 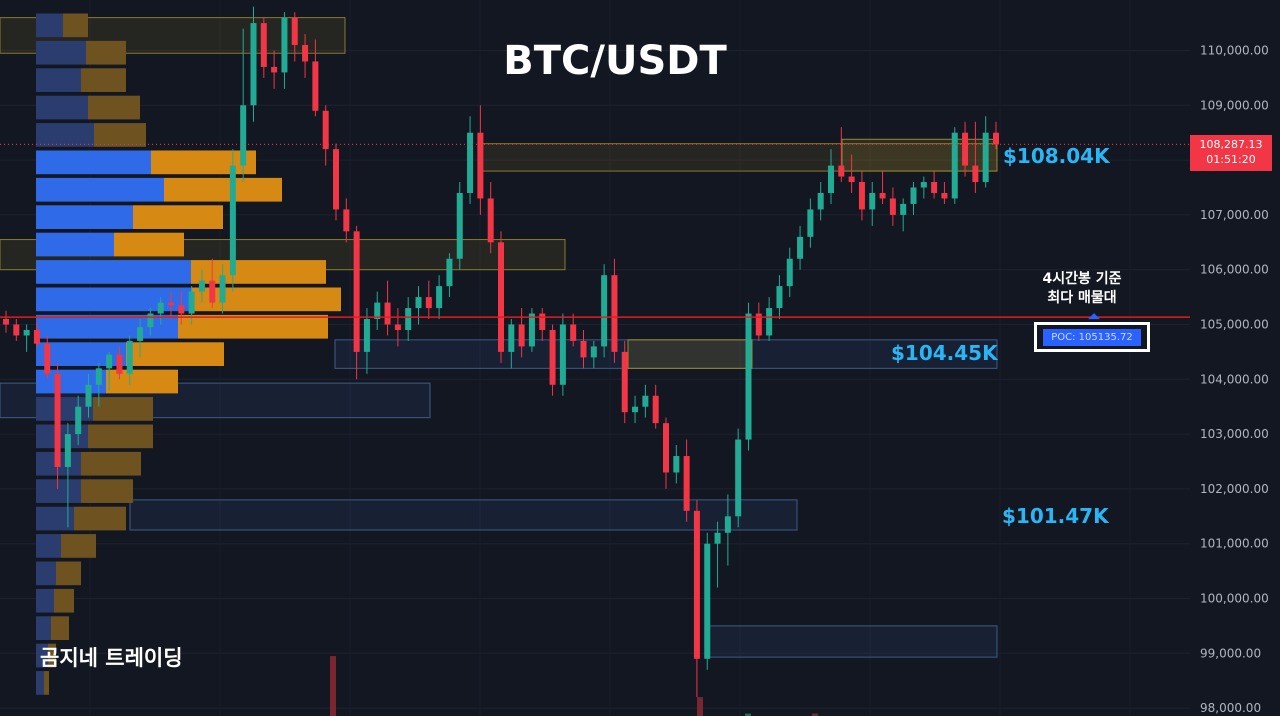 What do you see at coordinates (1235, 358) in the screenshot?
I see `y-axis-bg` at bounding box center [1235, 358].